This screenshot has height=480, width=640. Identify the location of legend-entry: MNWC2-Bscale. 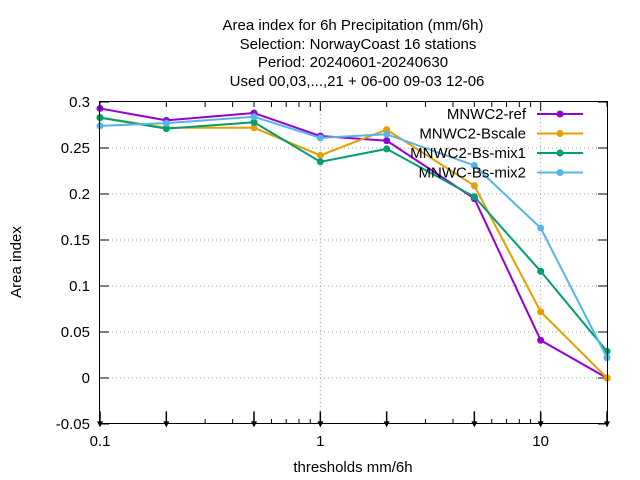
(501, 134).